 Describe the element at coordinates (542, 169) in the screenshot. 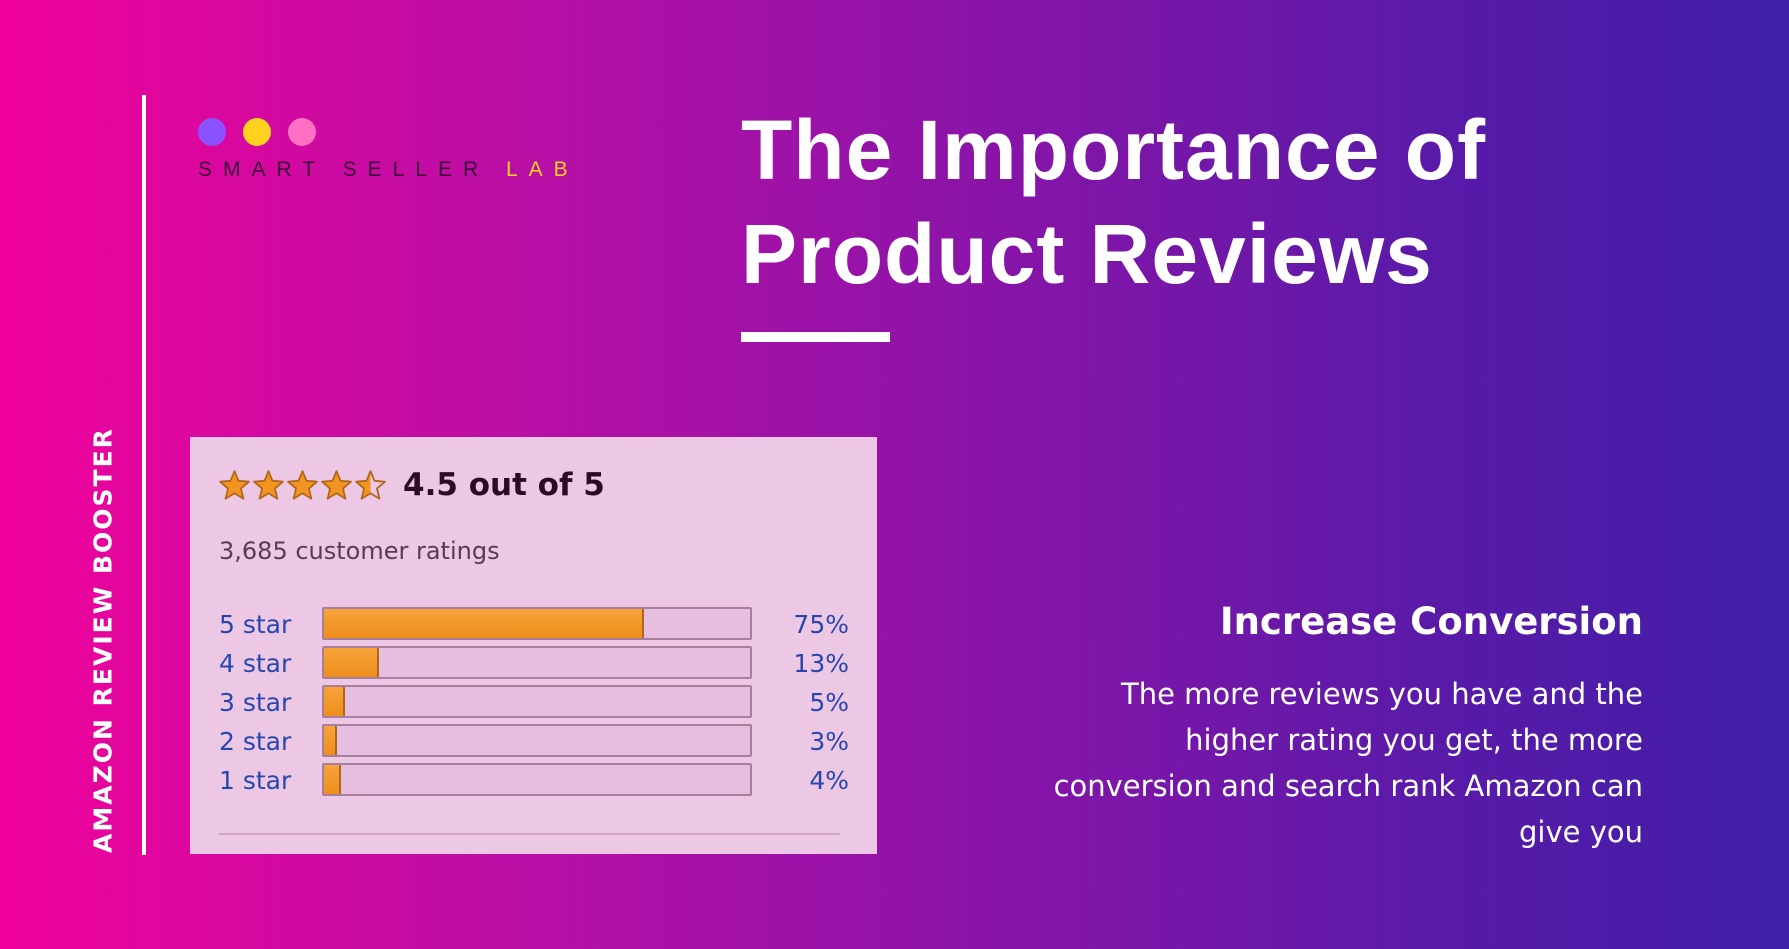

I see `brand-accent: LAB` at that location.